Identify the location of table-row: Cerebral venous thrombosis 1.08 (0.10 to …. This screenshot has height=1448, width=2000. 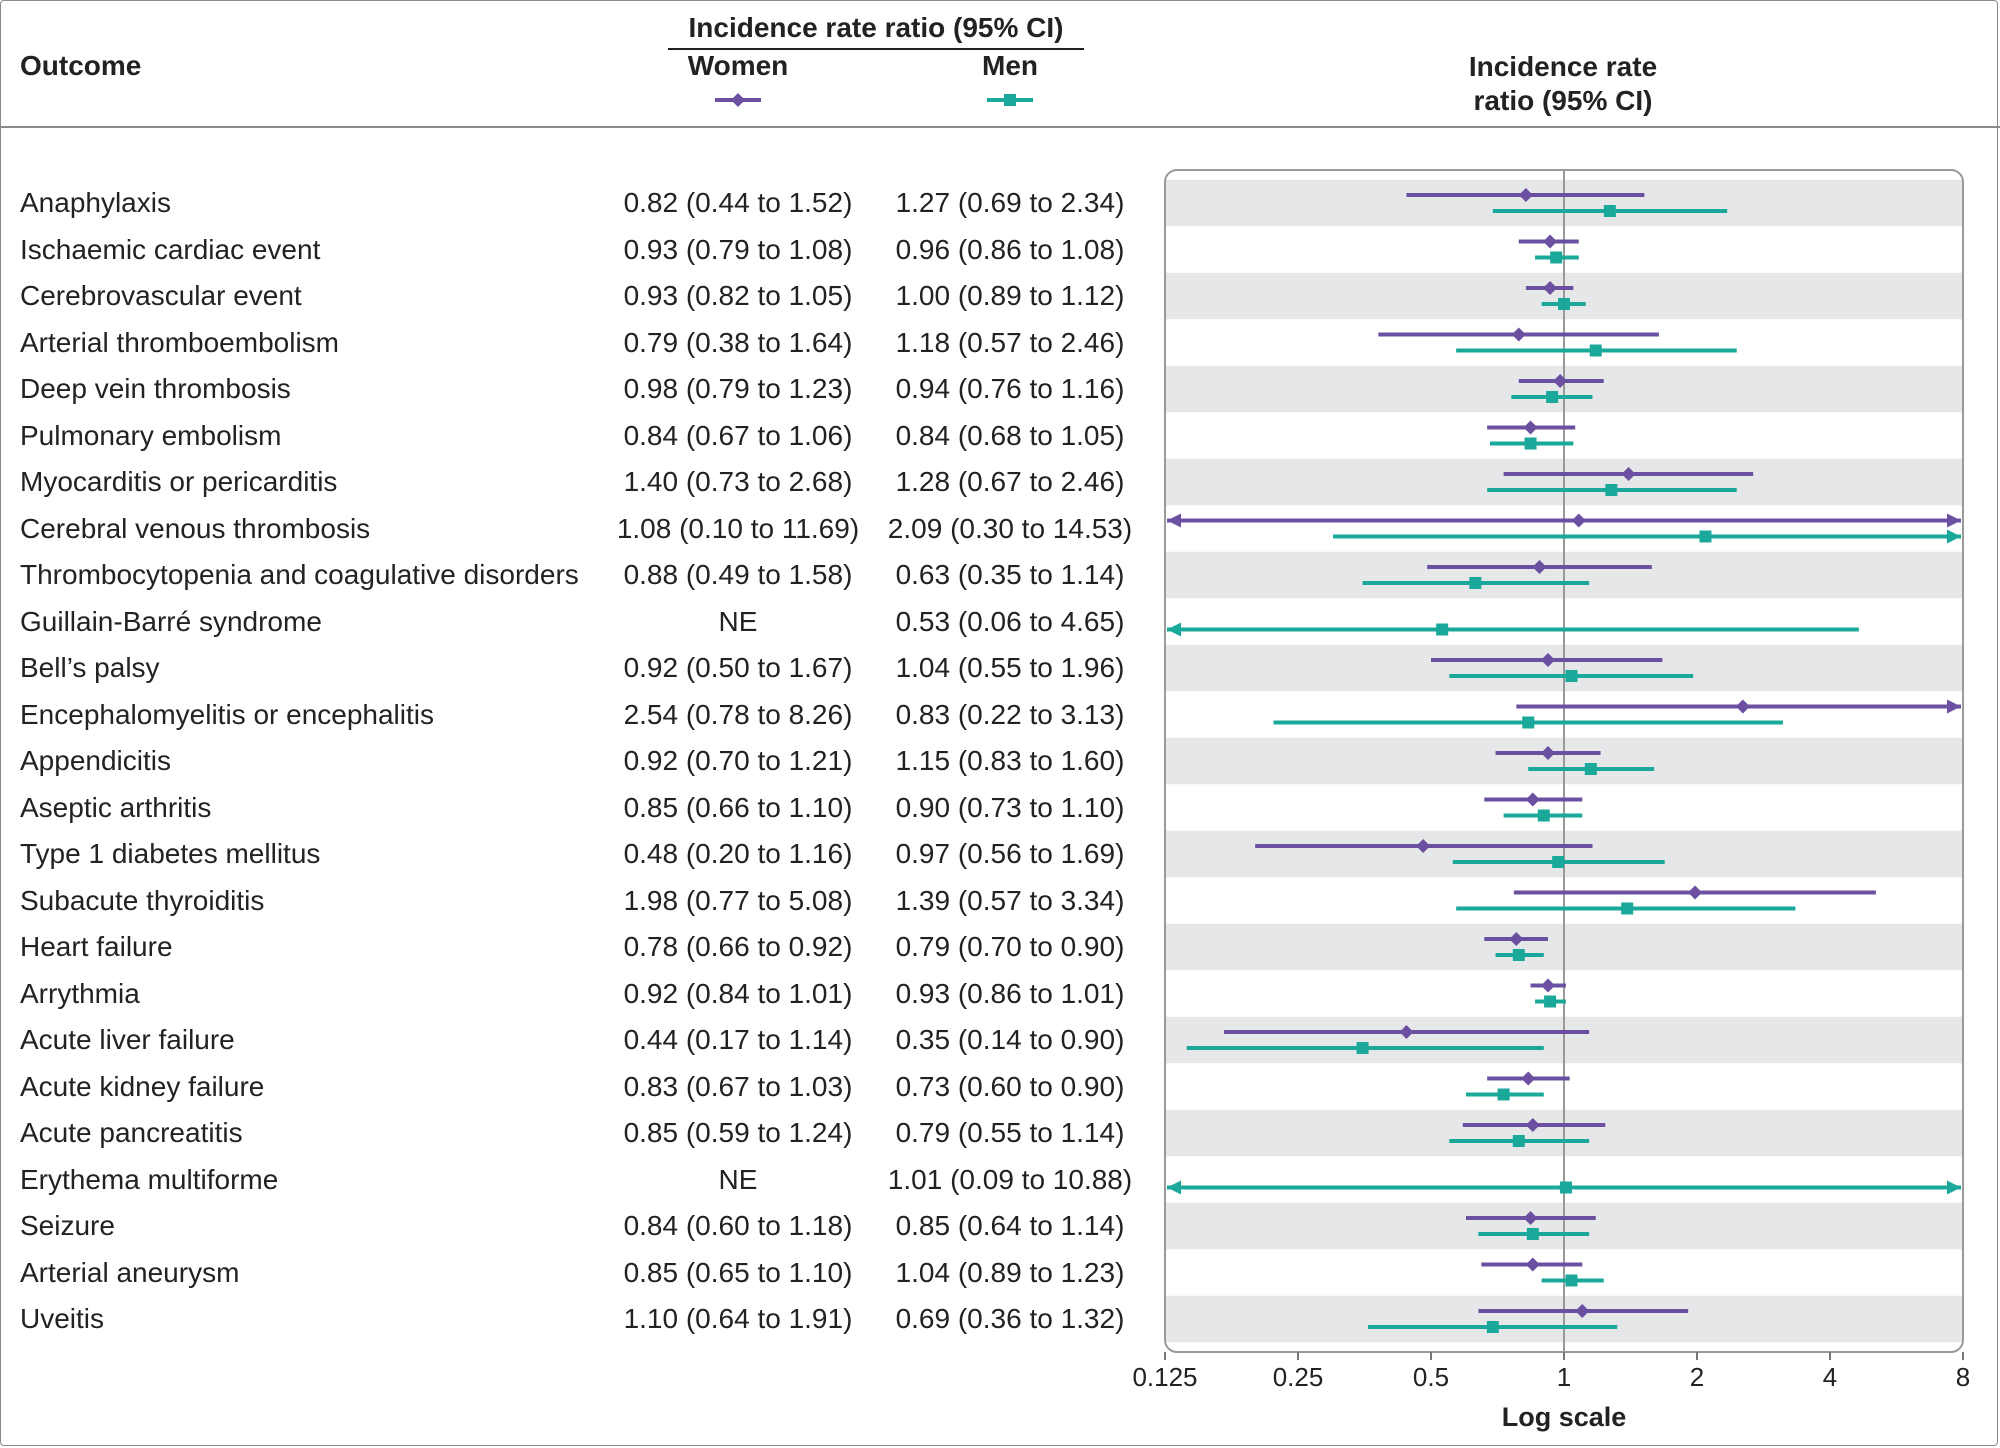
(580, 529).